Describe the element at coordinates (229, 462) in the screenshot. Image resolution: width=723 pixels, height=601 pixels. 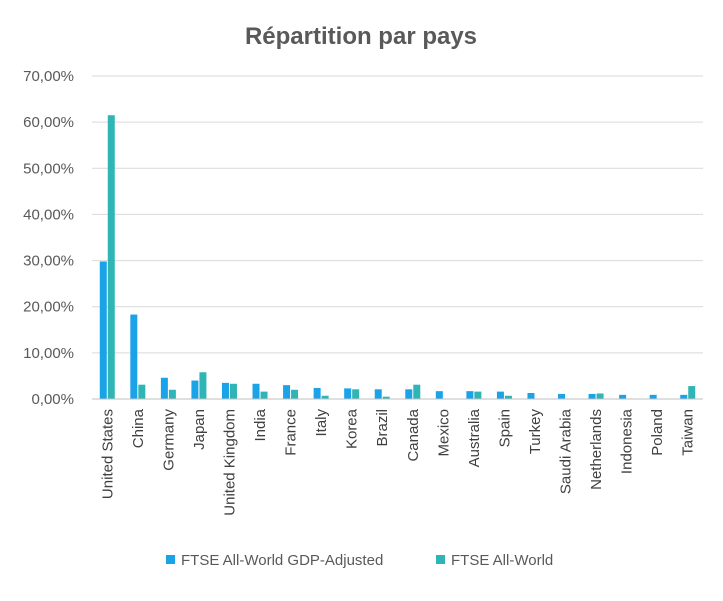
I see `x-category-label: United Kingdom` at that location.